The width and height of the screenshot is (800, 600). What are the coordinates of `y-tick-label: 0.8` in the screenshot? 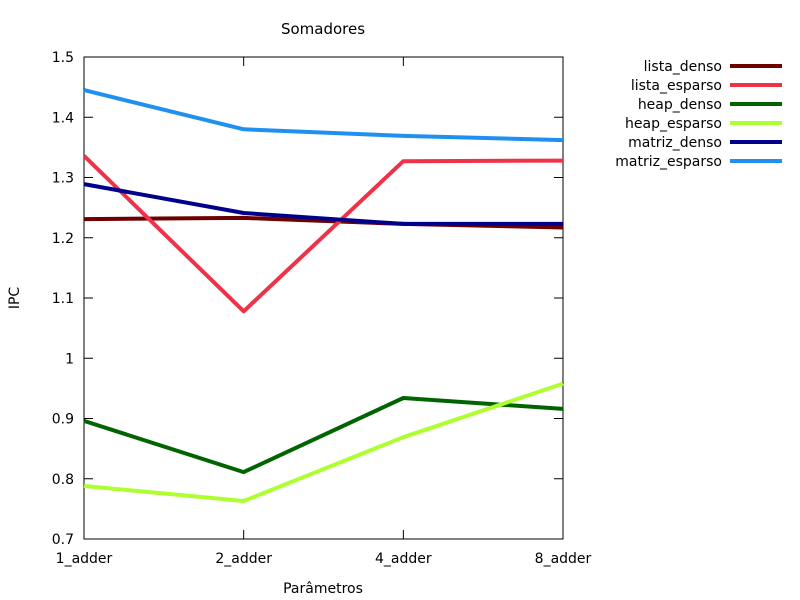 It's located at (63, 480).